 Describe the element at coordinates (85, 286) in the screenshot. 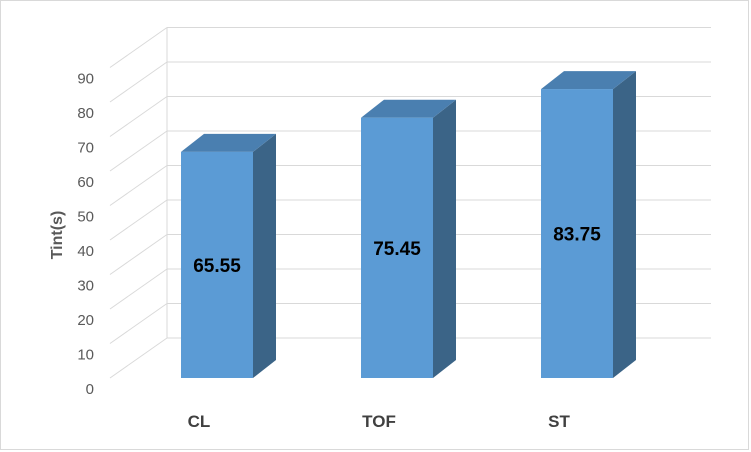

I see `y-tick-label: 30` at that location.